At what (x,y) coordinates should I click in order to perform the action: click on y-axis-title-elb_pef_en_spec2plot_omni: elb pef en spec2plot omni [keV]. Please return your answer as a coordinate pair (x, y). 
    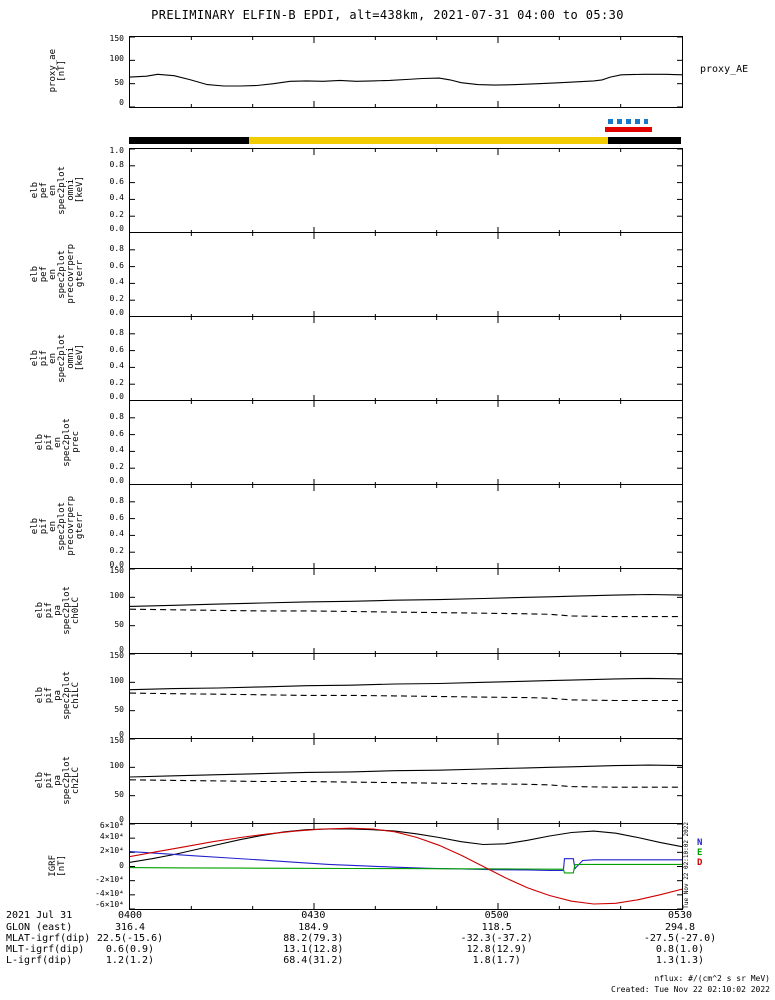
    Looking at the image, I should click on (58, 190).